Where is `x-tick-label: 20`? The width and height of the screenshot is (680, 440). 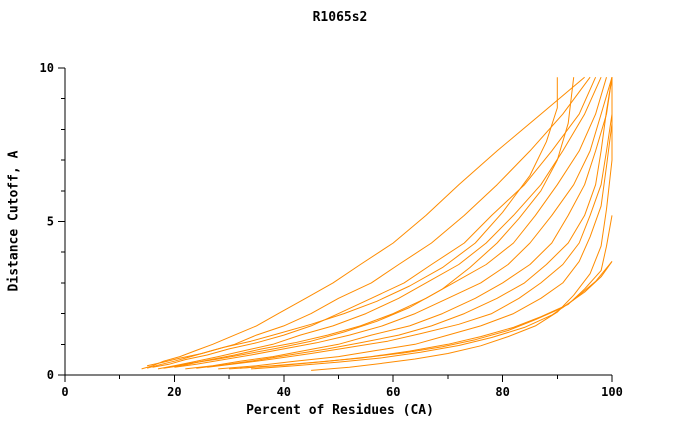 x-tick-label: 20 is located at coordinates (174, 392).